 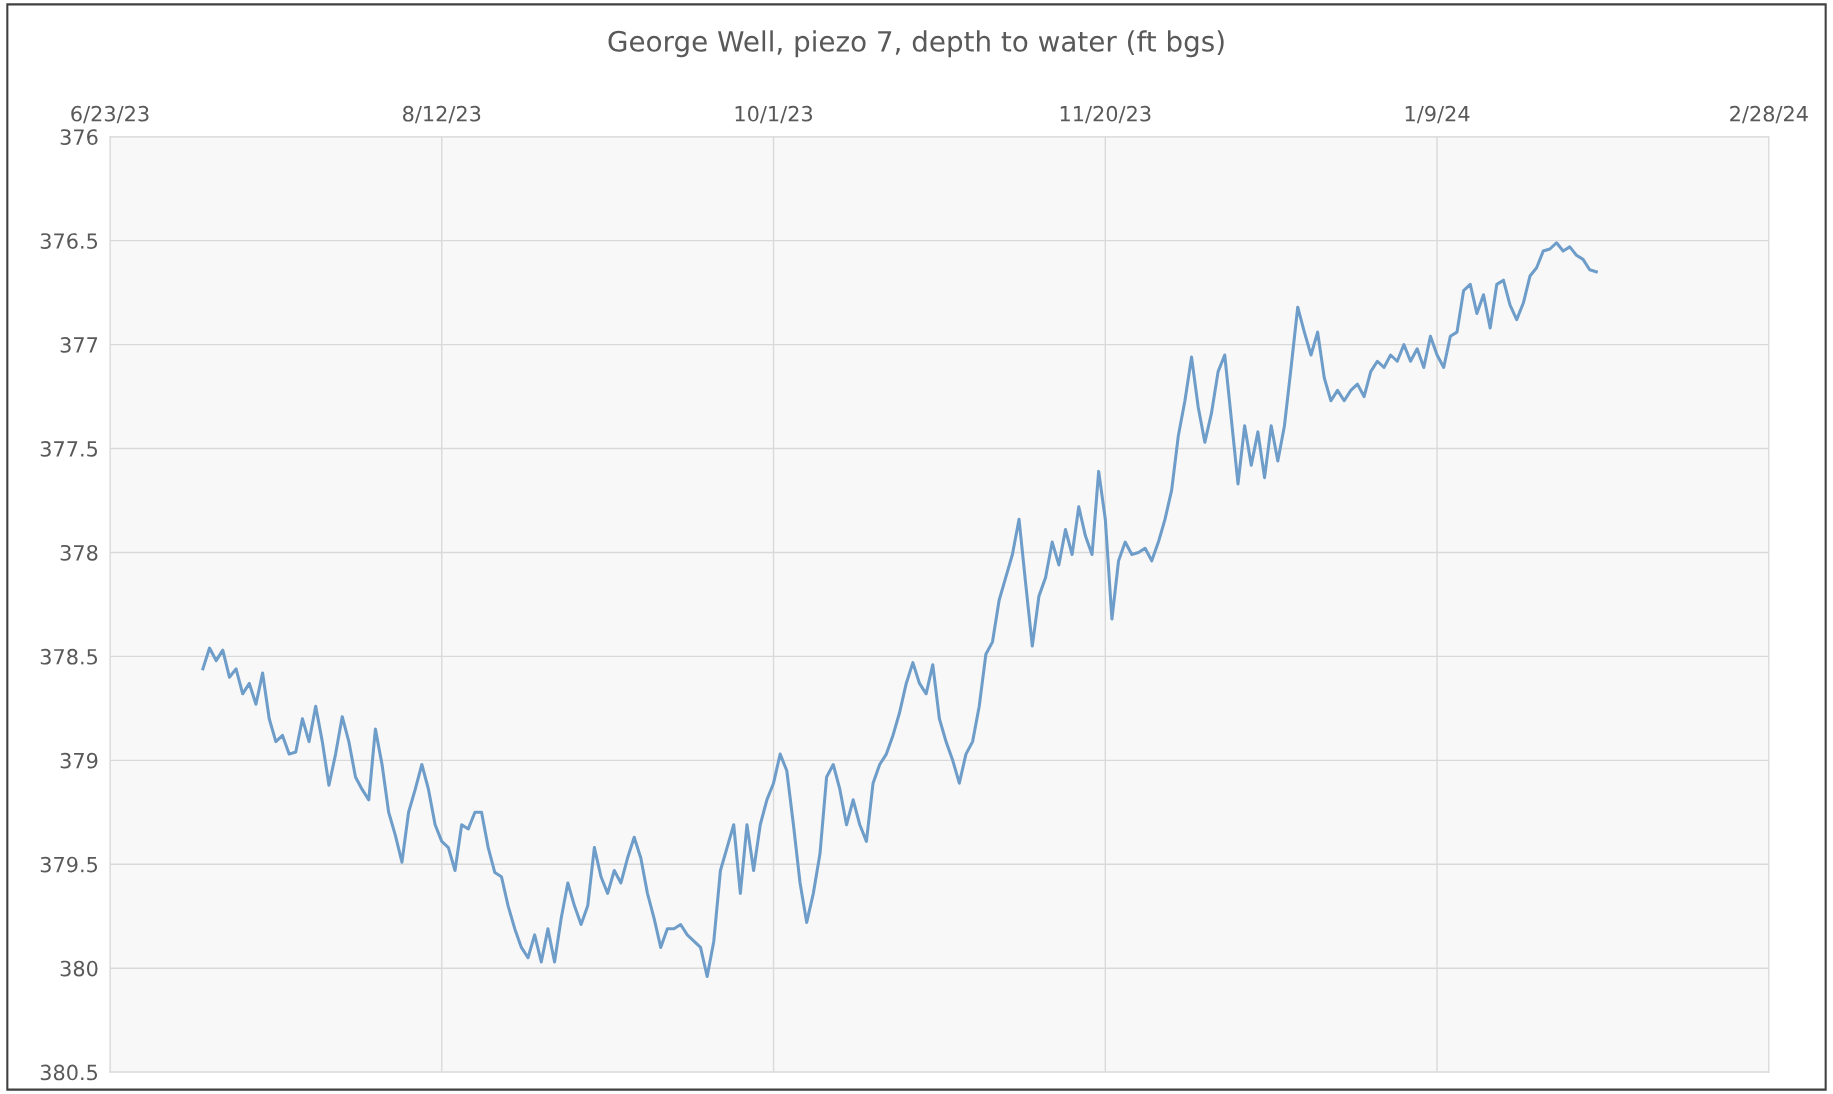 I want to click on y-tick-label: 377.5, so click(x=69, y=448).